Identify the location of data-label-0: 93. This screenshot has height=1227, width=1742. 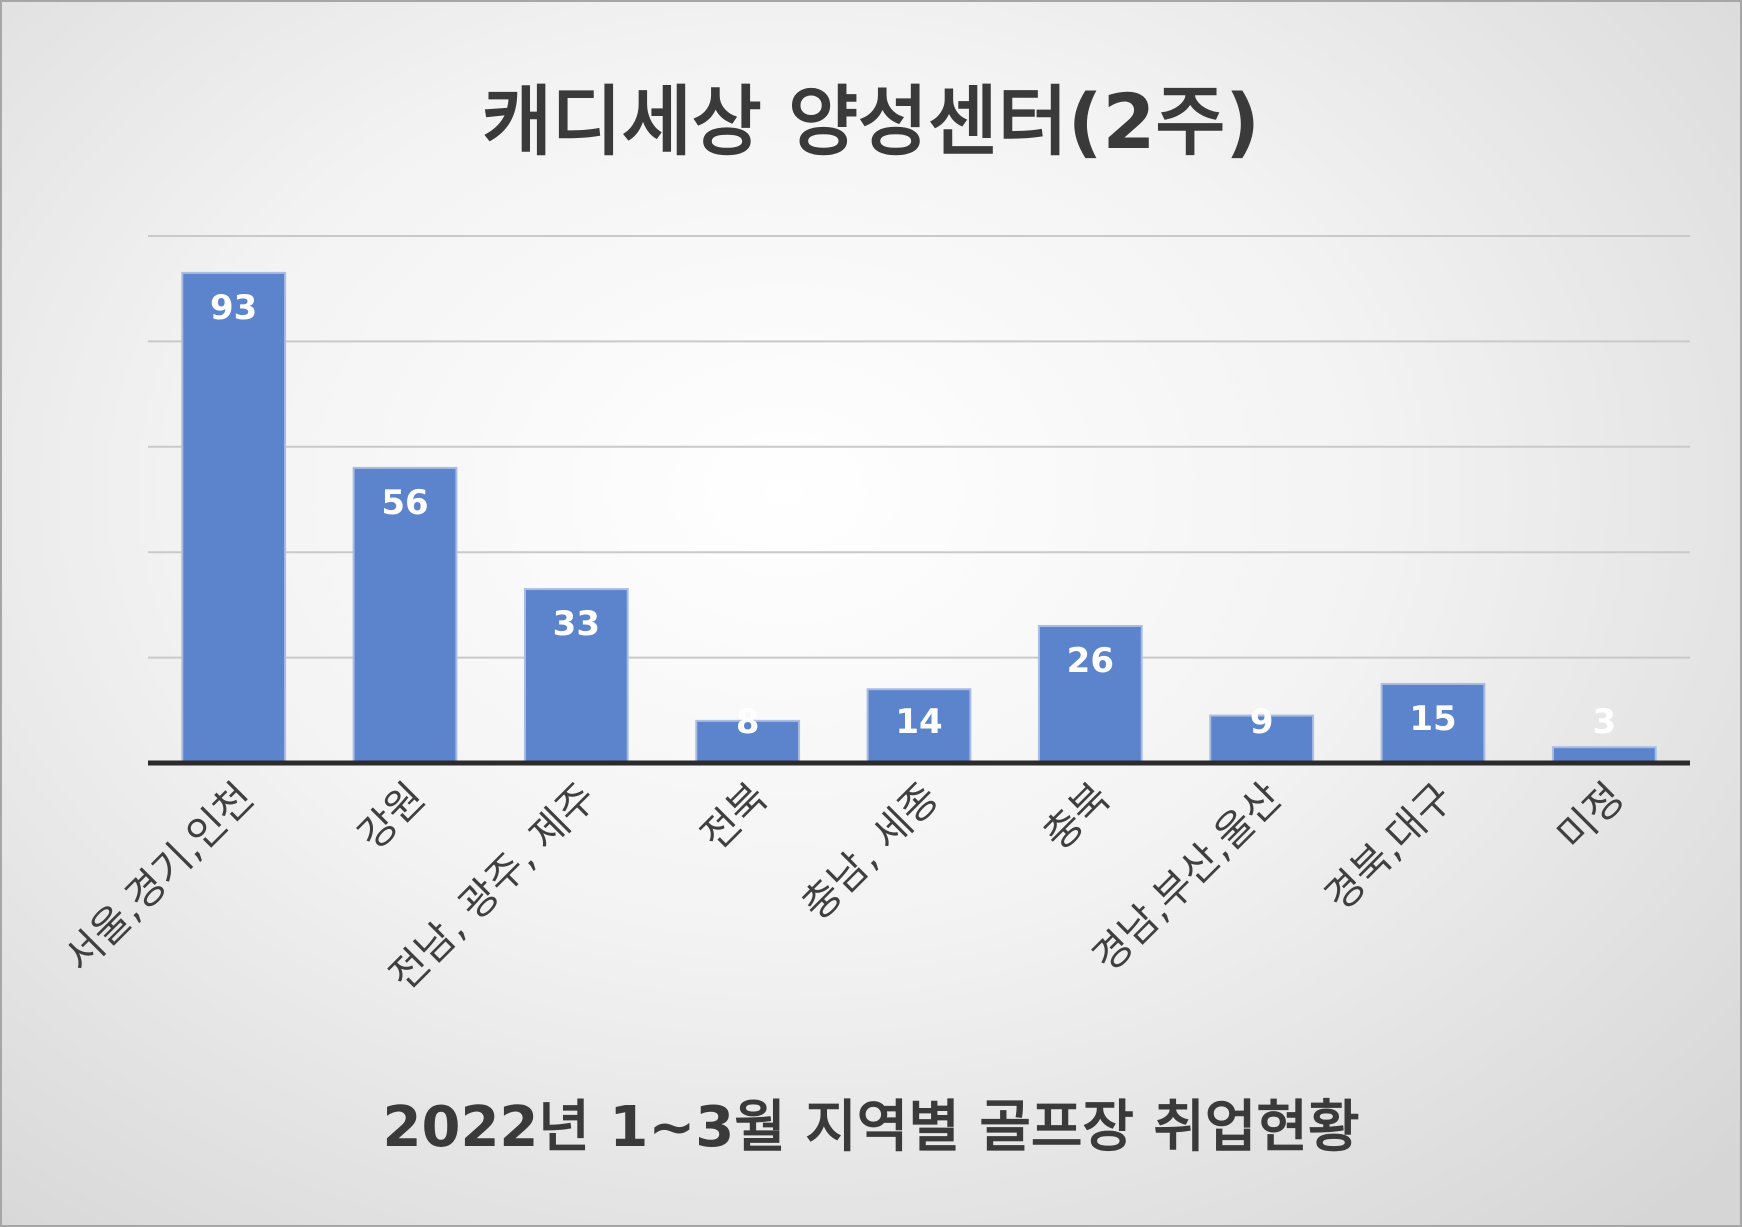
(233, 308).